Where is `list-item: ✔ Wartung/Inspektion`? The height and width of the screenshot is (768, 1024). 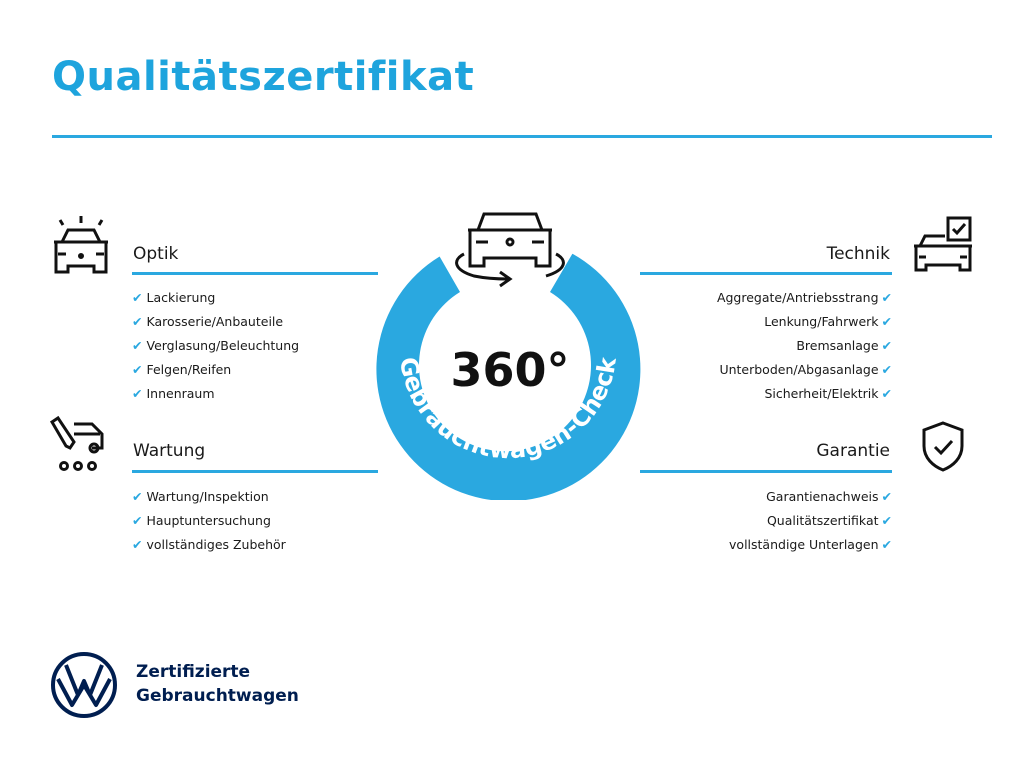 list-item: ✔ Wartung/Inspektion is located at coordinates (200, 496).